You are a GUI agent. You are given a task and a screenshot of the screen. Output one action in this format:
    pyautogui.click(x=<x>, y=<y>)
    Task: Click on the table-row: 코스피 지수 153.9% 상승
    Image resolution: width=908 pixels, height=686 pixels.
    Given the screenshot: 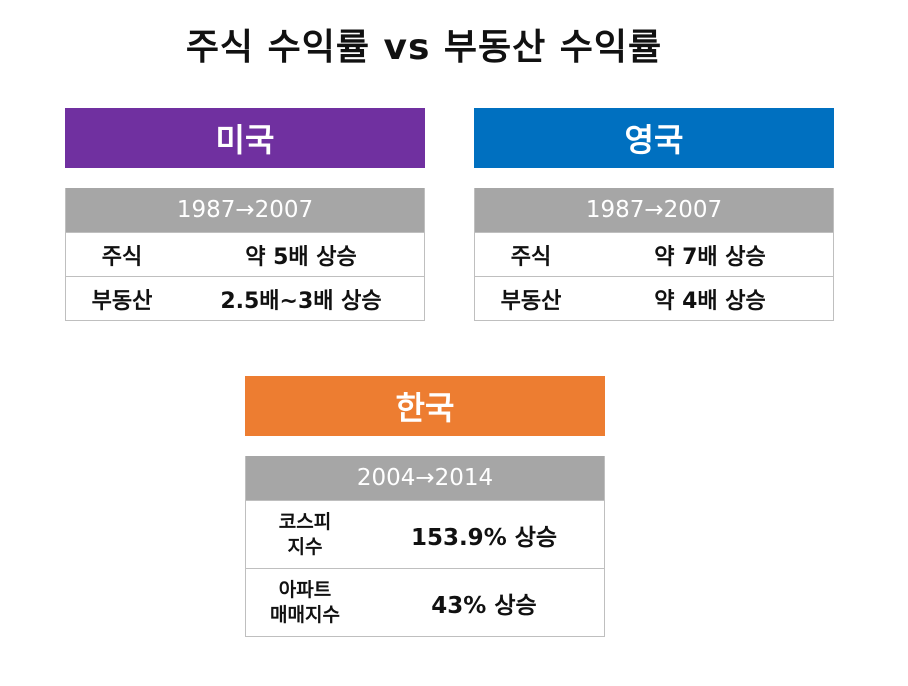 What is the action you would take?
    pyautogui.click(x=425, y=534)
    